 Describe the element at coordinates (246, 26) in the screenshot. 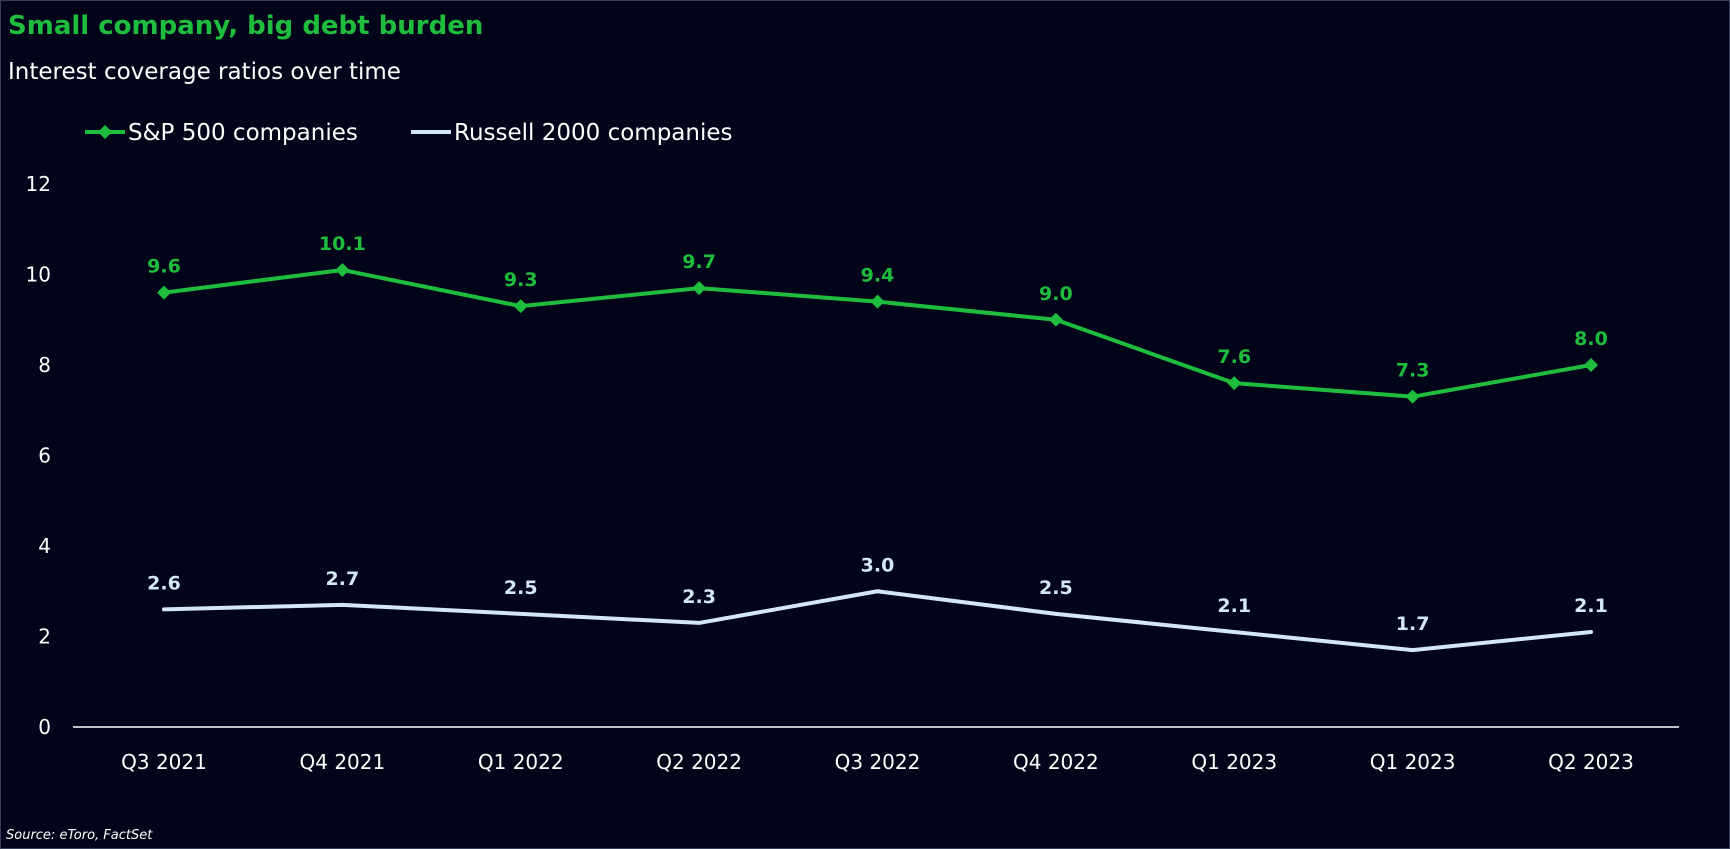

I see `chart-title: Small company, big debt burden` at that location.